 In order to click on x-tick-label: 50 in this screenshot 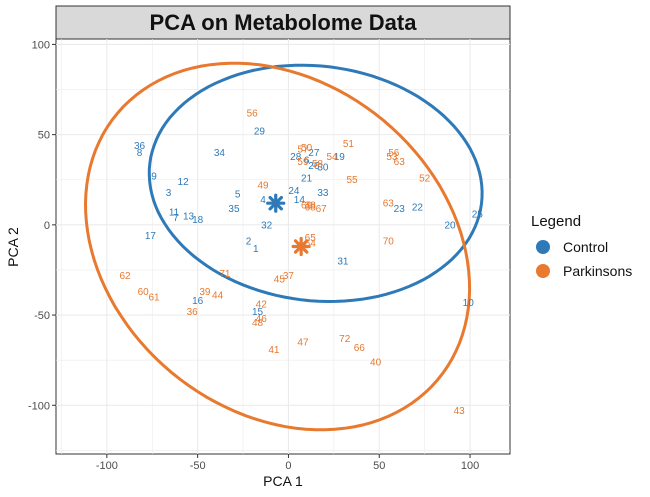, I will do `click(379, 466)`.